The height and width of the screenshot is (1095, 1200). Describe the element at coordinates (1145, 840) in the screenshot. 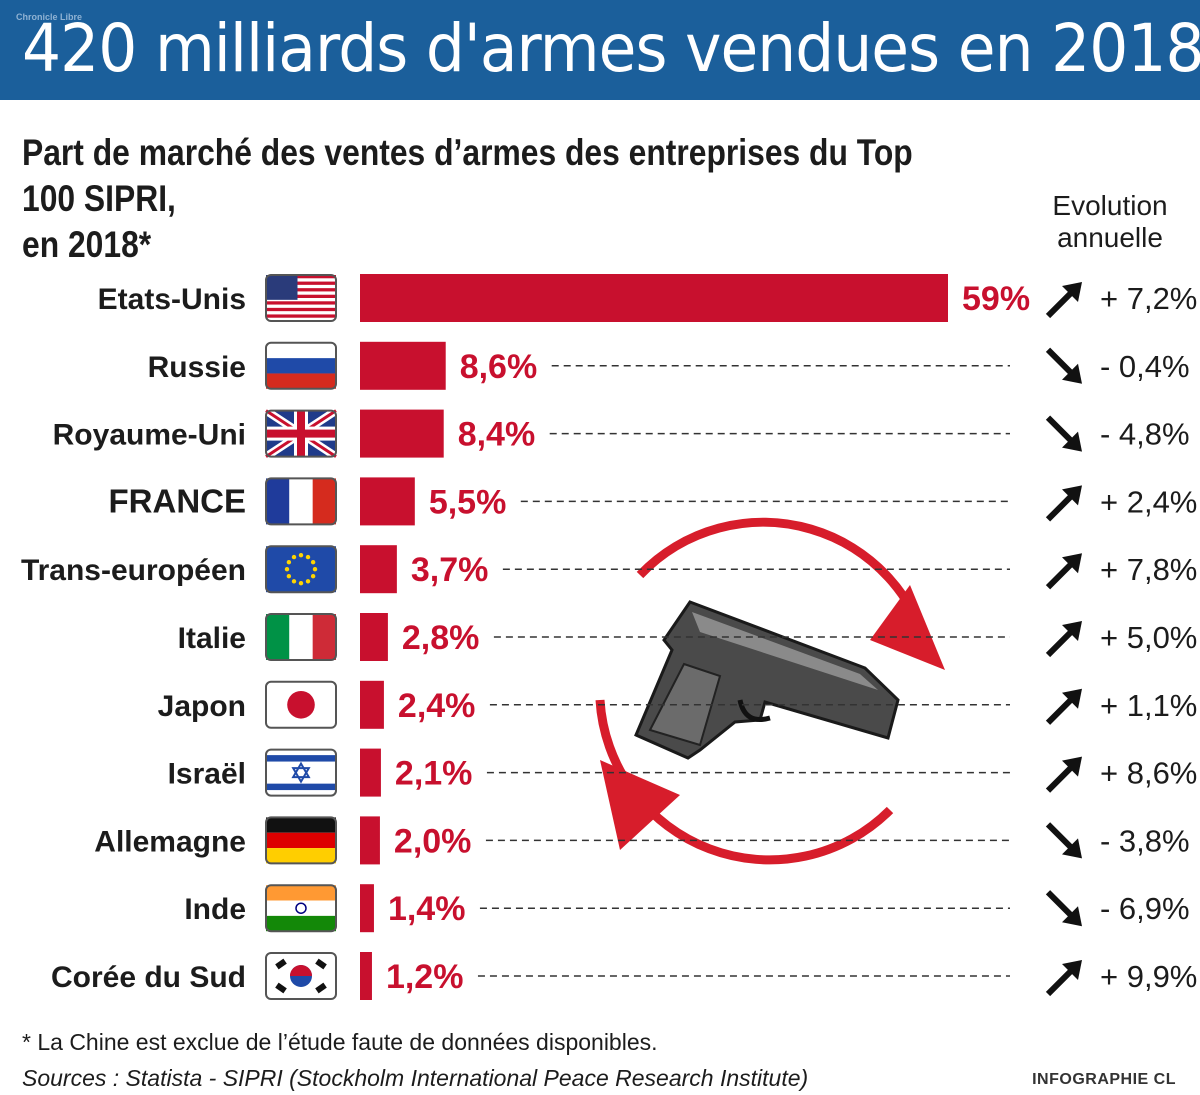

I see `evolution-label: - 3,8%` at that location.